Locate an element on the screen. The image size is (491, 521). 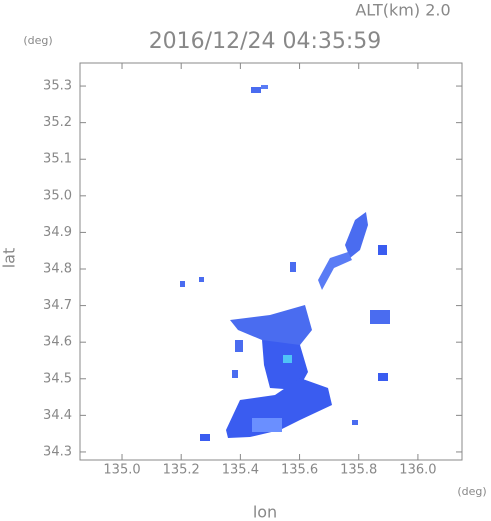
subtitle: ALT(km) 2.0 is located at coordinates (402, 10).